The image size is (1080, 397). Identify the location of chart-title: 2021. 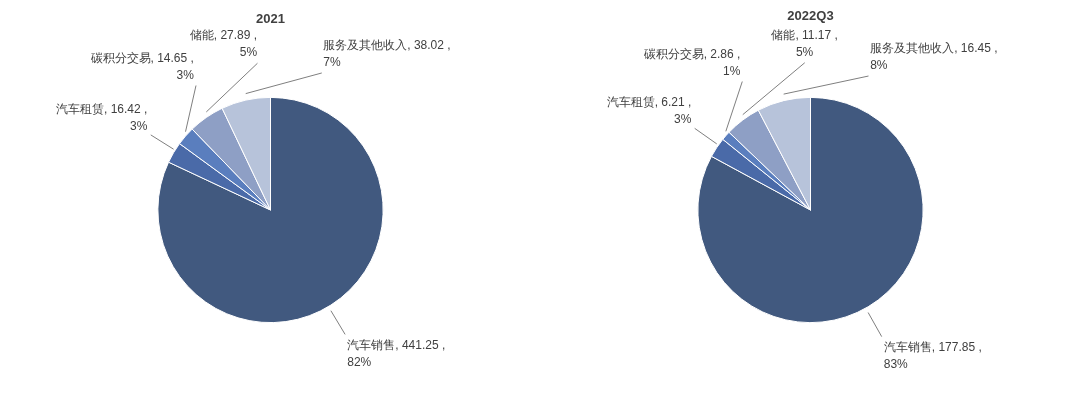
(270, 18).